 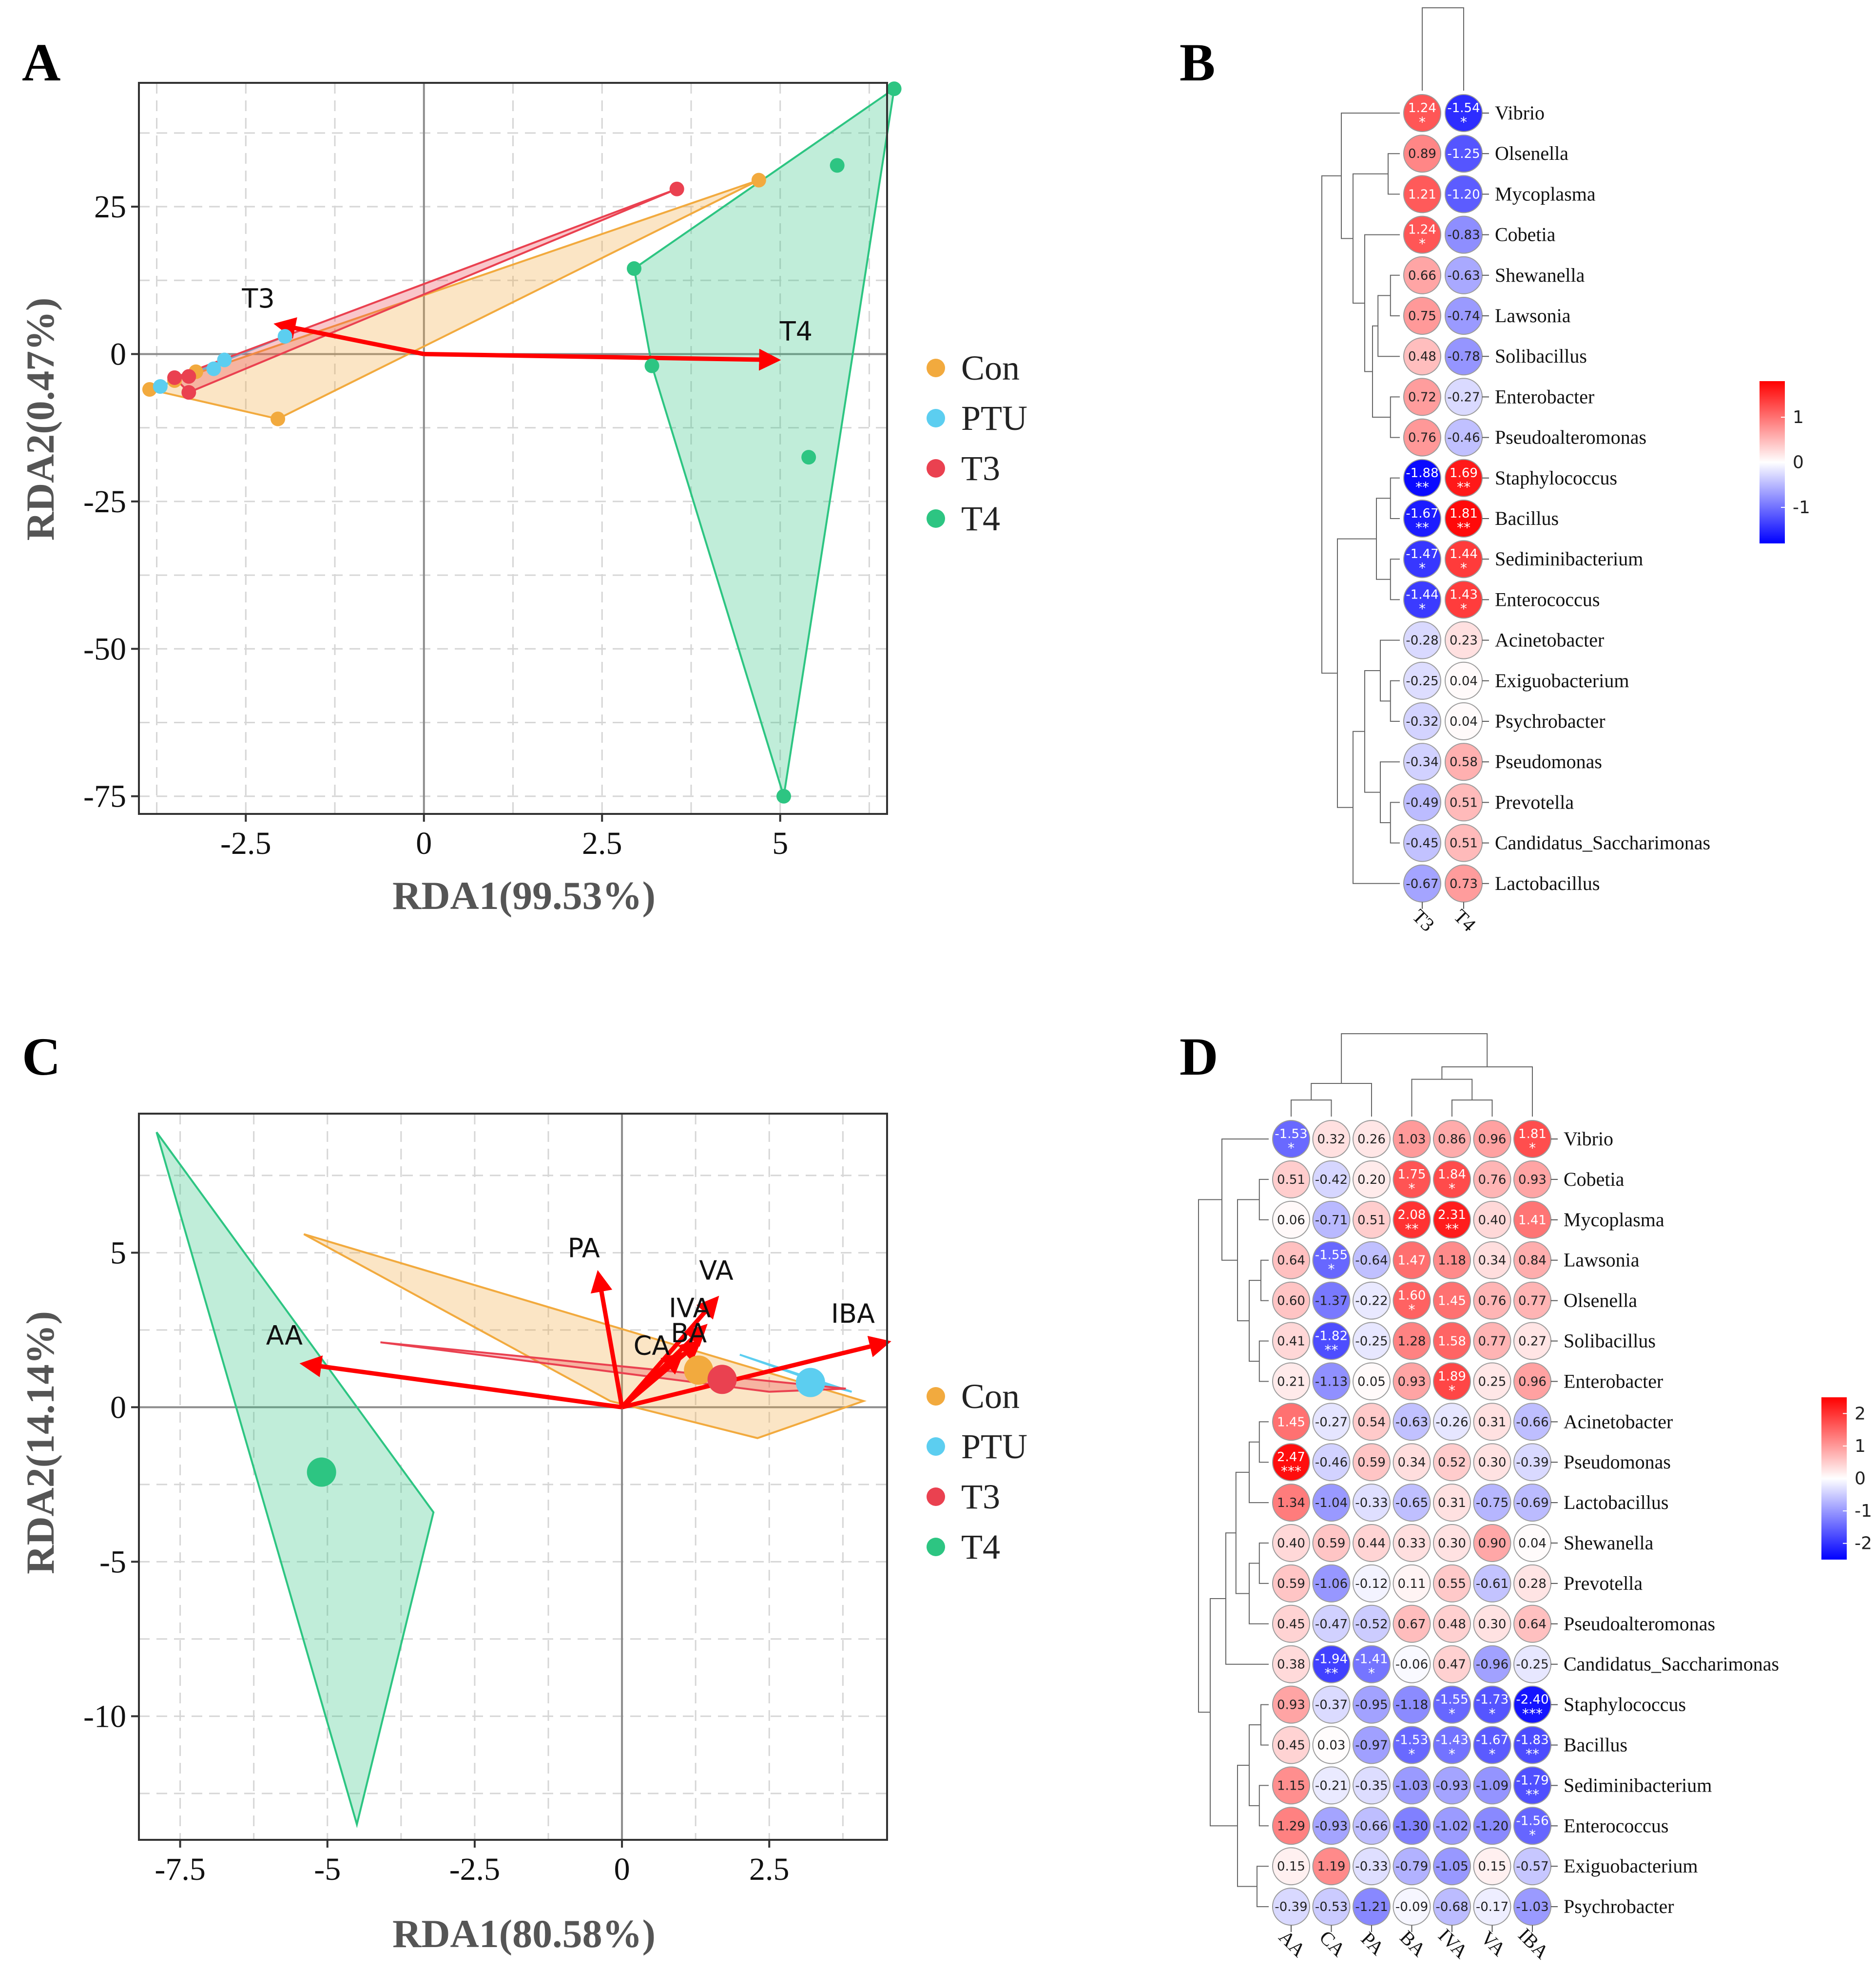 What do you see at coordinates (1422, 235) in the screenshot?
I see `cell-cobetia-t3` at bounding box center [1422, 235].